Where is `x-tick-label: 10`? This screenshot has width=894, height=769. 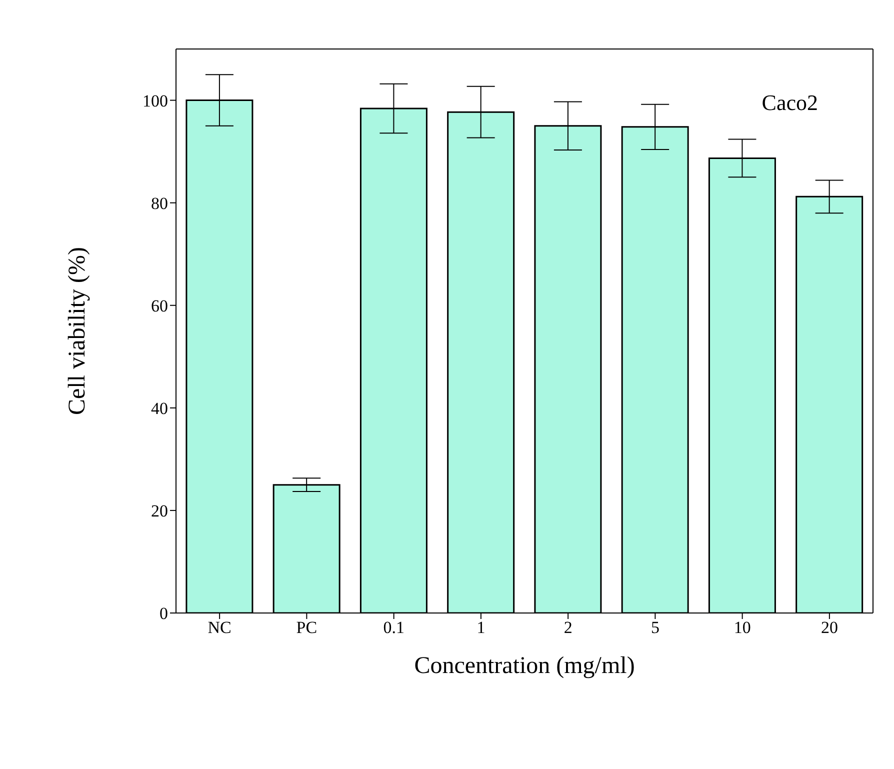
x-tick-label: 10 is located at coordinates (742, 628).